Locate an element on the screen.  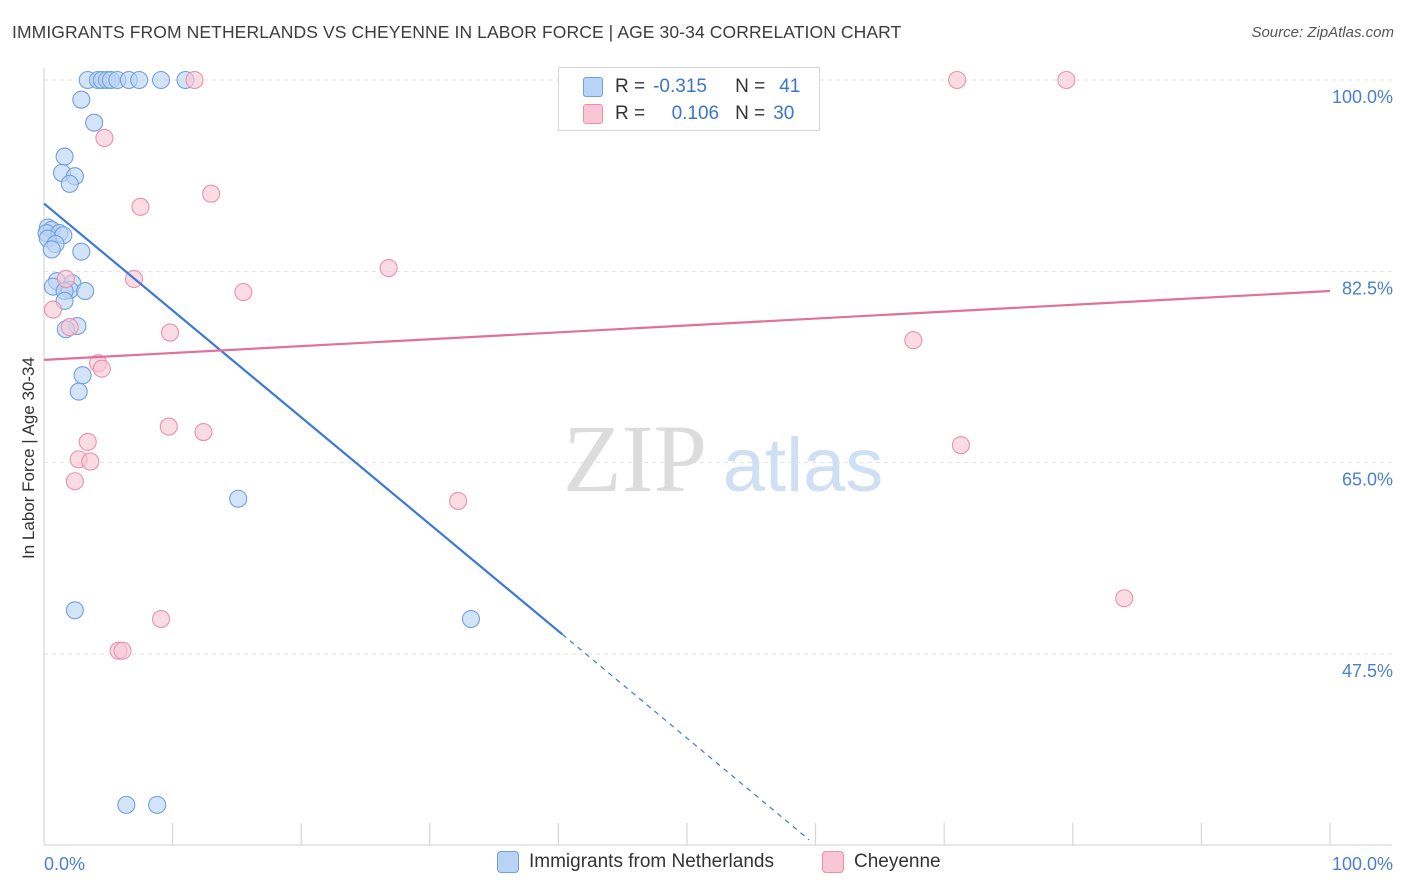
x-tick-label: 100.0% is located at coordinates (1362, 864).